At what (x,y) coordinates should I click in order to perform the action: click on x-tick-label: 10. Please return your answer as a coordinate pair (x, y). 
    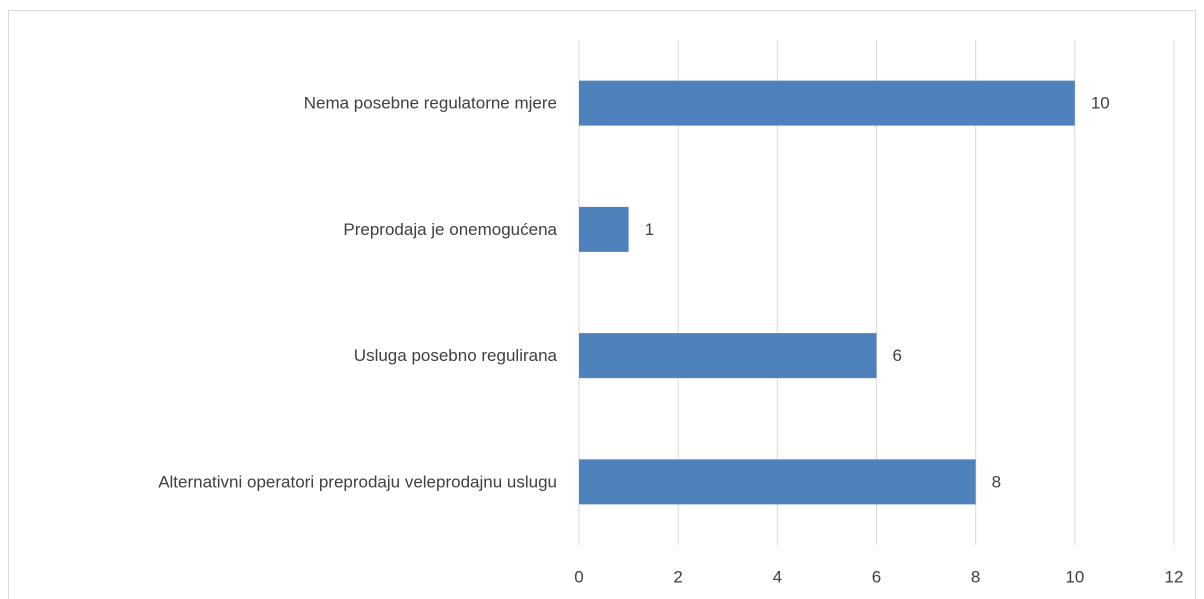
    Looking at the image, I should click on (1074, 576).